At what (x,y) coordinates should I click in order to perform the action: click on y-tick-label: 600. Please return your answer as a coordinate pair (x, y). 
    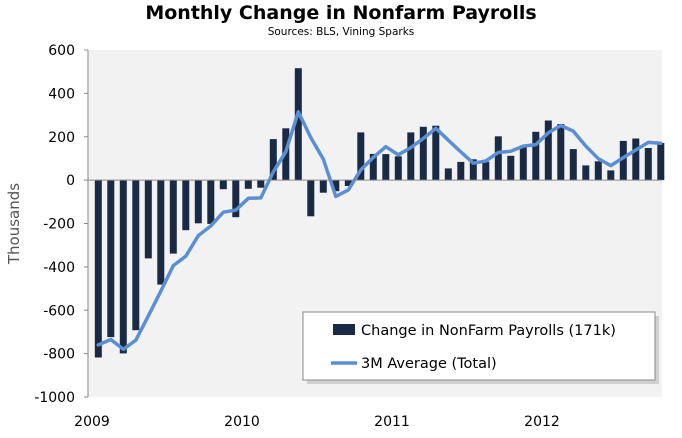
    Looking at the image, I should click on (61, 51).